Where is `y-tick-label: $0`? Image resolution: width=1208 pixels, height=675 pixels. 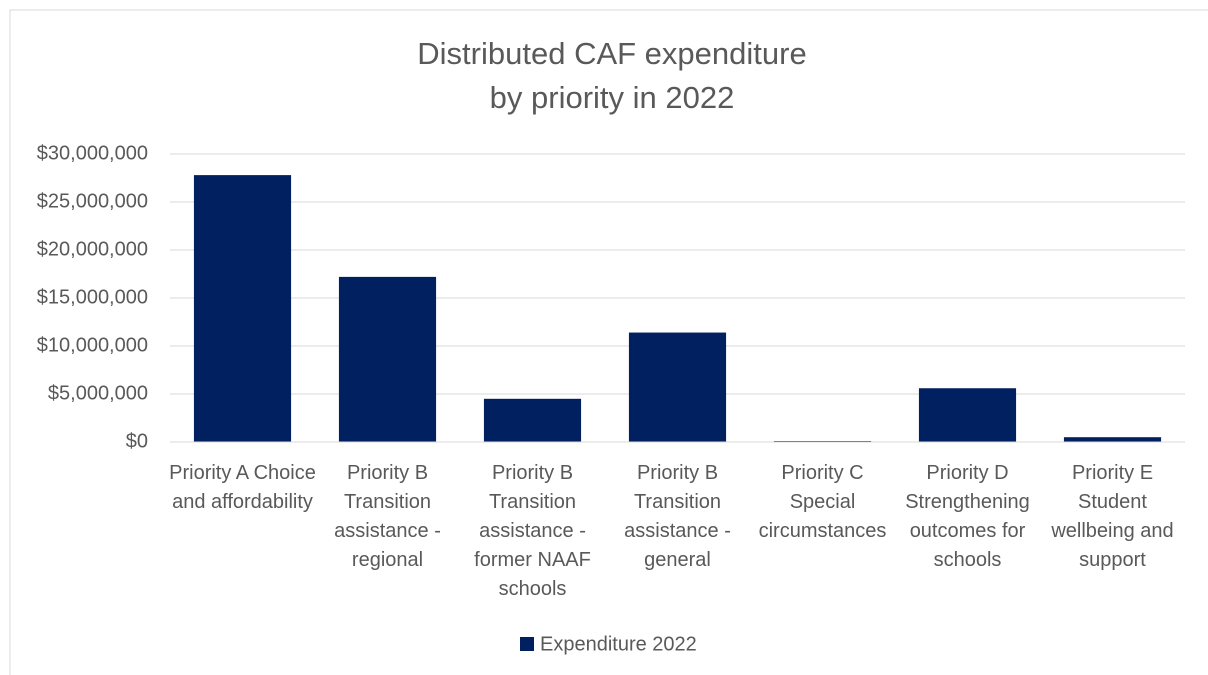 y-tick-label: $0 is located at coordinates (137, 441).